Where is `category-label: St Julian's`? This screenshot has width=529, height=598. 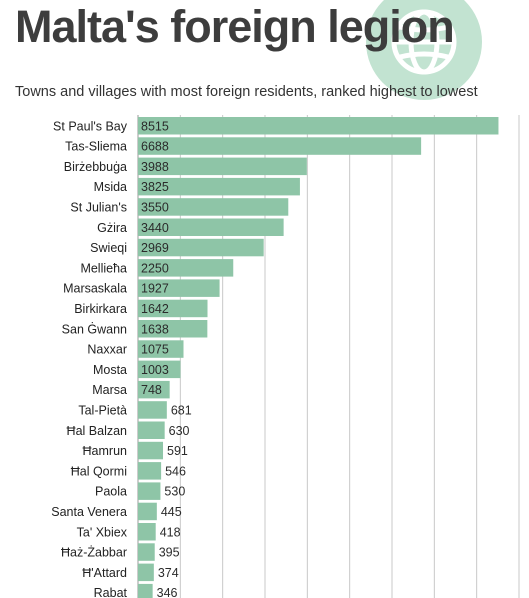 category-label: St Julian's is located at coordinates (98, 207).